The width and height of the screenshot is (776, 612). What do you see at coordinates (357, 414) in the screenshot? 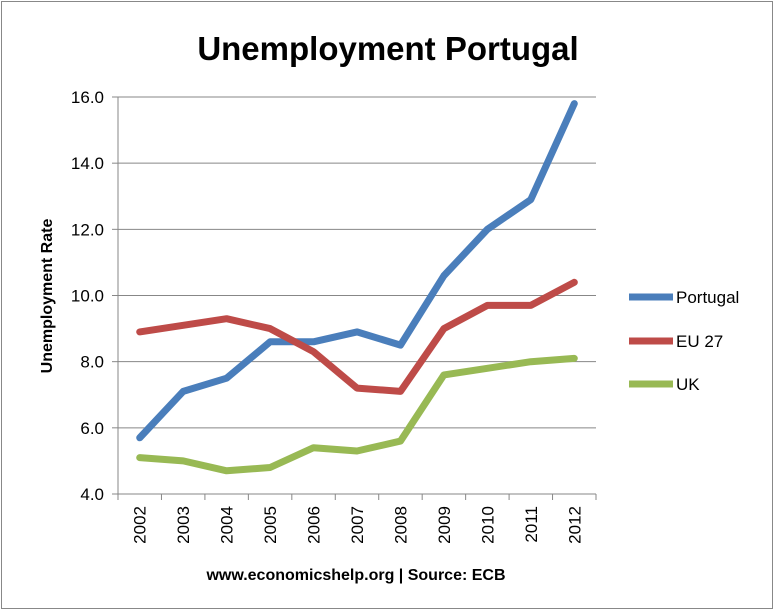
I see `series-line-uk` at bounding box center [357, 414].